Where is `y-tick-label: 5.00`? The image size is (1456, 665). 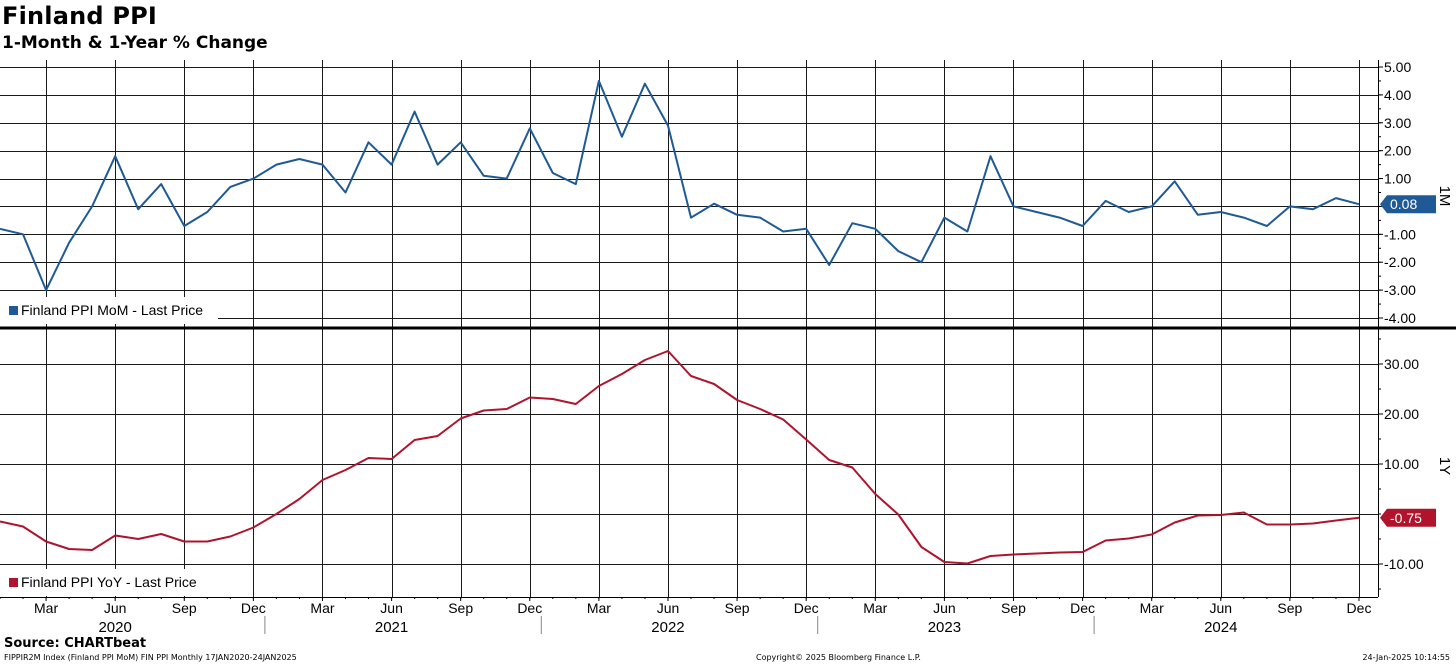 y-tick-label: 5.00 is located at coordinates (1397, 67).